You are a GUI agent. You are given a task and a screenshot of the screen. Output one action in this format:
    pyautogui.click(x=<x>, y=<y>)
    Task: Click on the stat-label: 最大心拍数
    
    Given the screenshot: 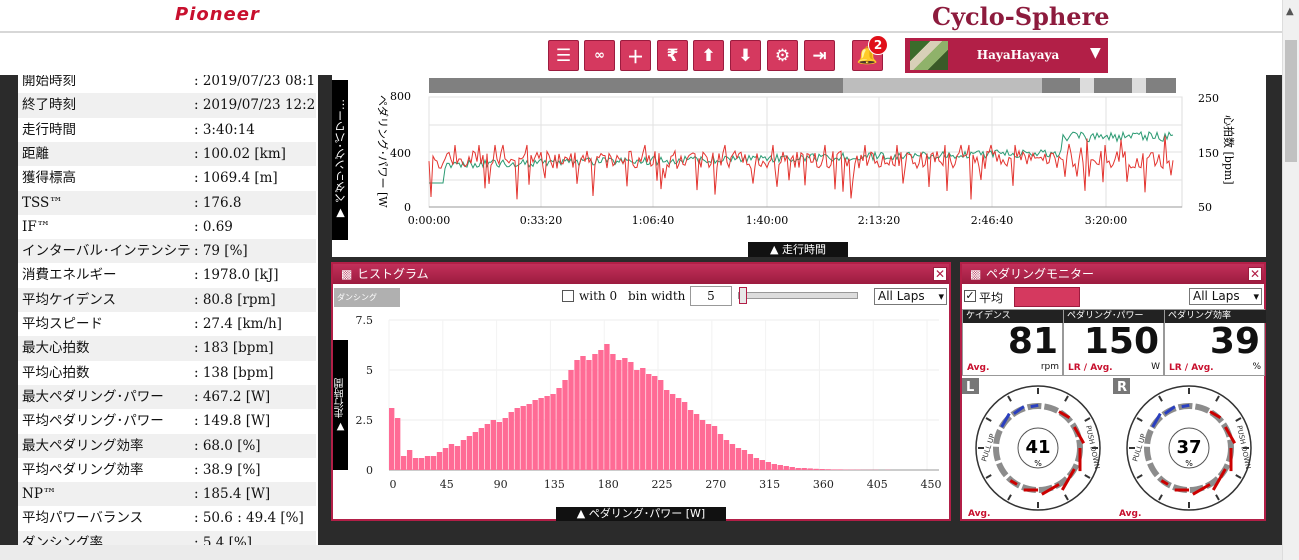 What is the action you would take?
    pyautogui.click(x=56, y=348)
    